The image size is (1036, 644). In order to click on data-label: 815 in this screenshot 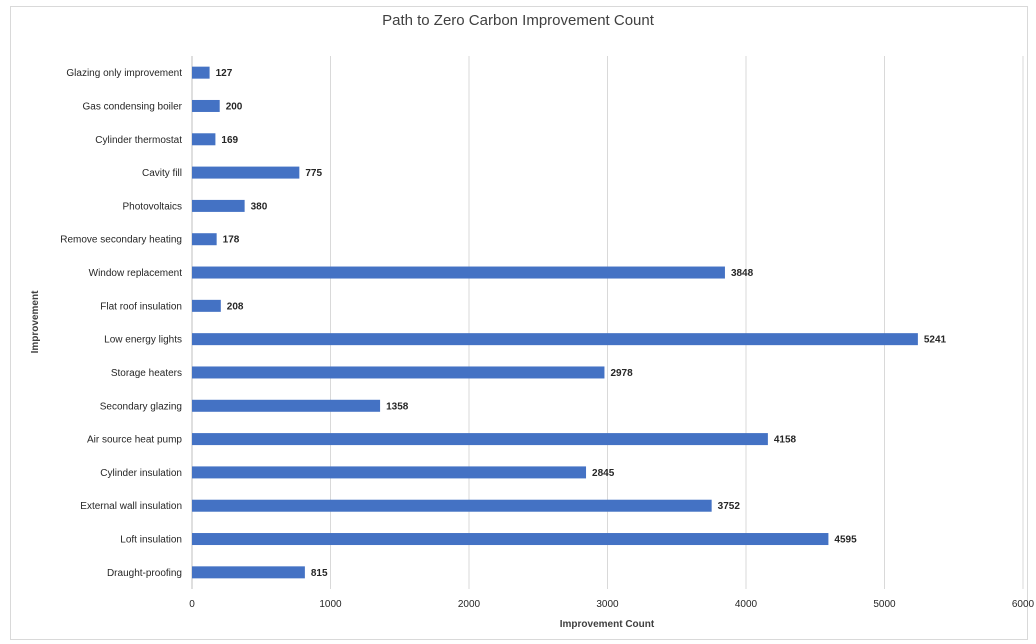, I will do `click(319, 573)`.